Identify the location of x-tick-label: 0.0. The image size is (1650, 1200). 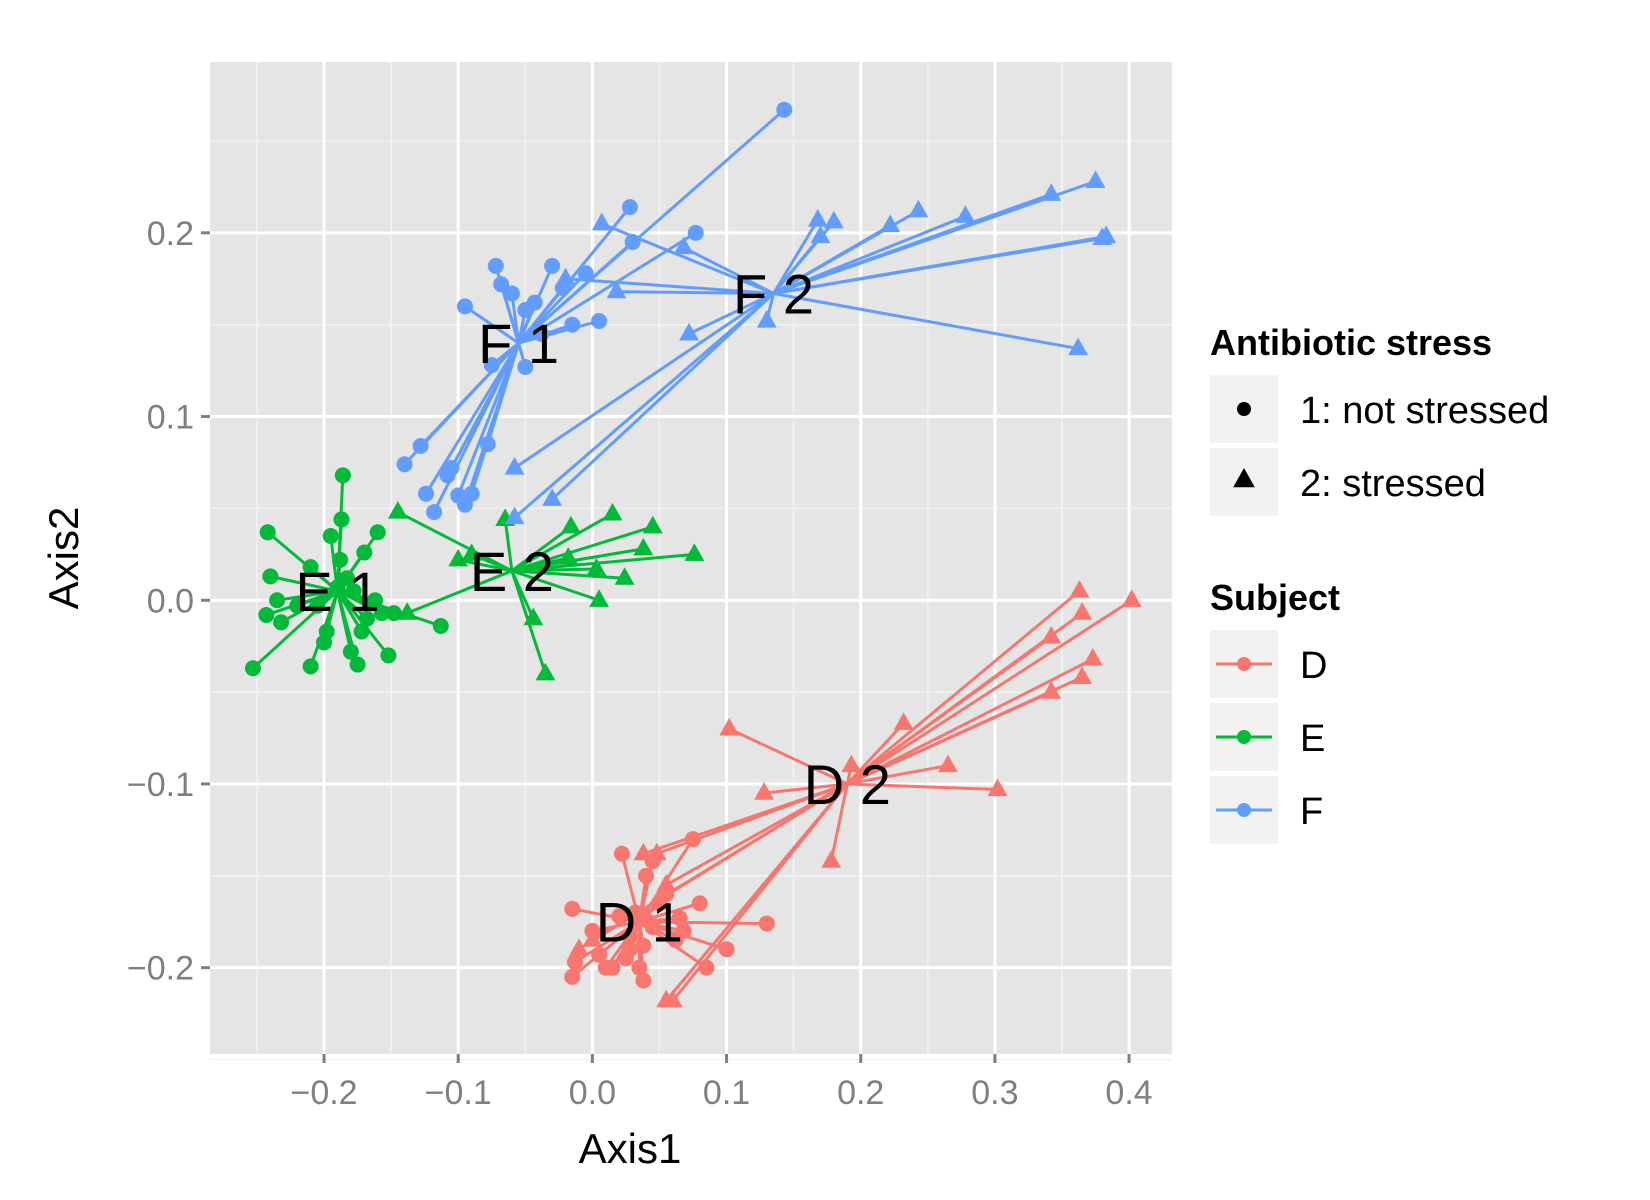
(592, 1093).